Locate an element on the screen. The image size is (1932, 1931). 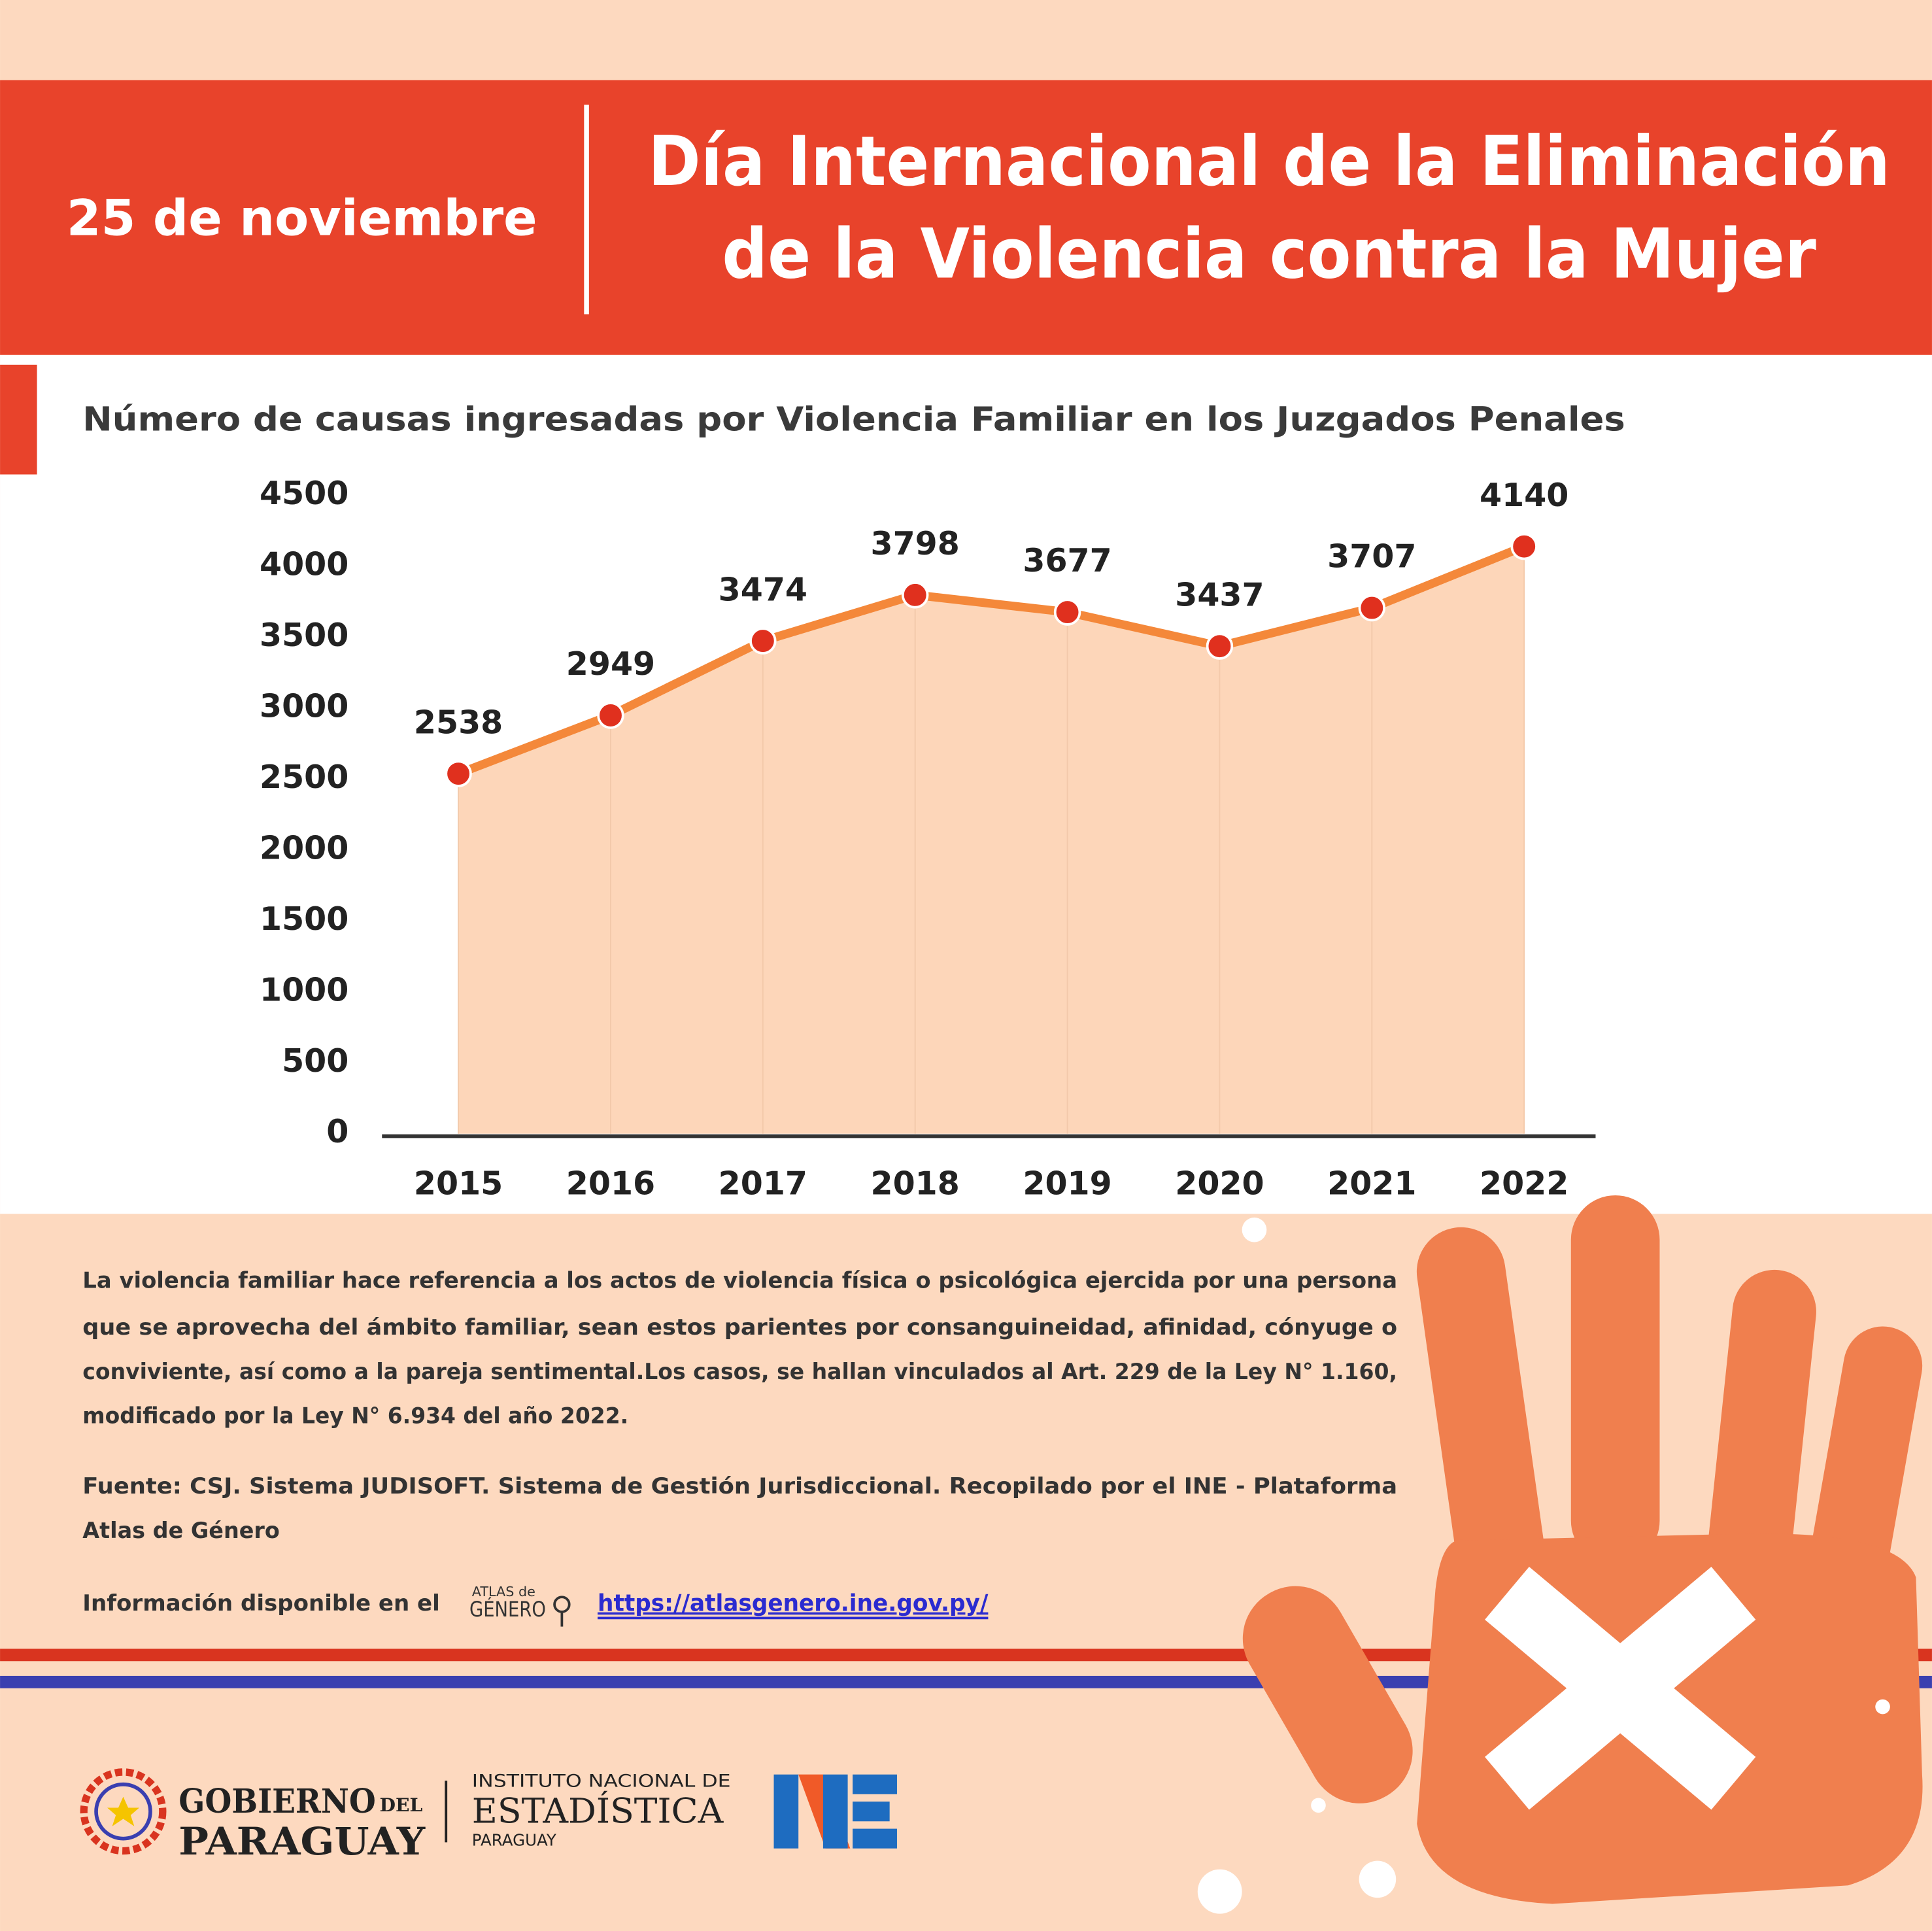
gov-logo is located at coordinates (123, 1812).